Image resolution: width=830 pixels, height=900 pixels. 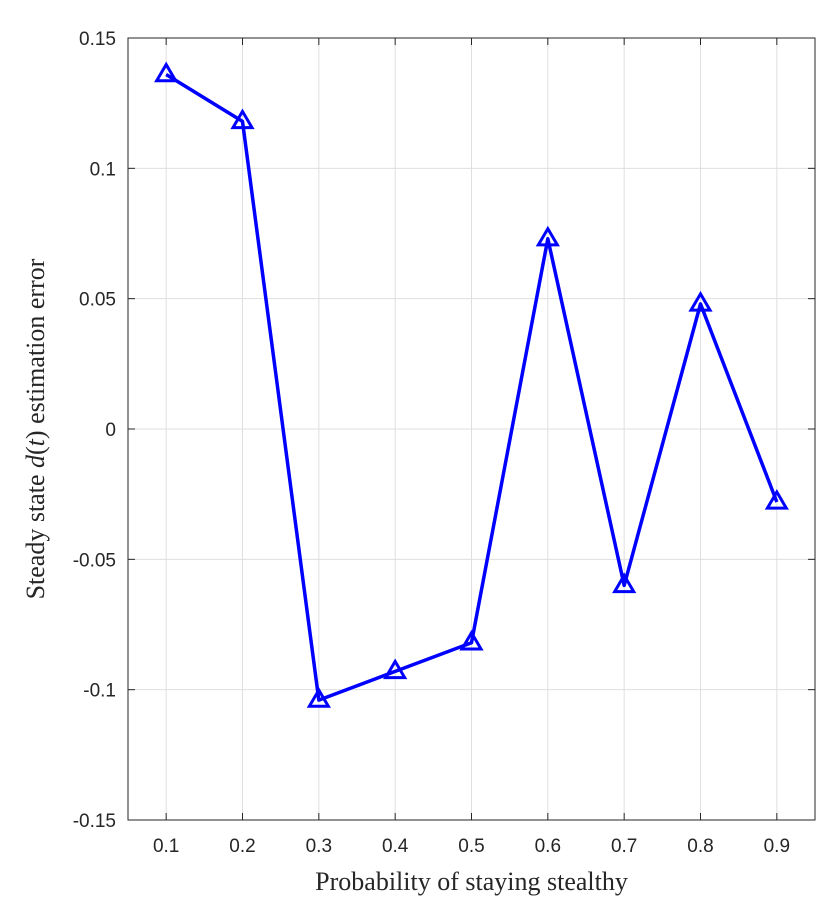 What do you see at coordinates (548, 846) in the screenshot?
I see `x-tick-label: 0.6` at bounding box center [548, 846].